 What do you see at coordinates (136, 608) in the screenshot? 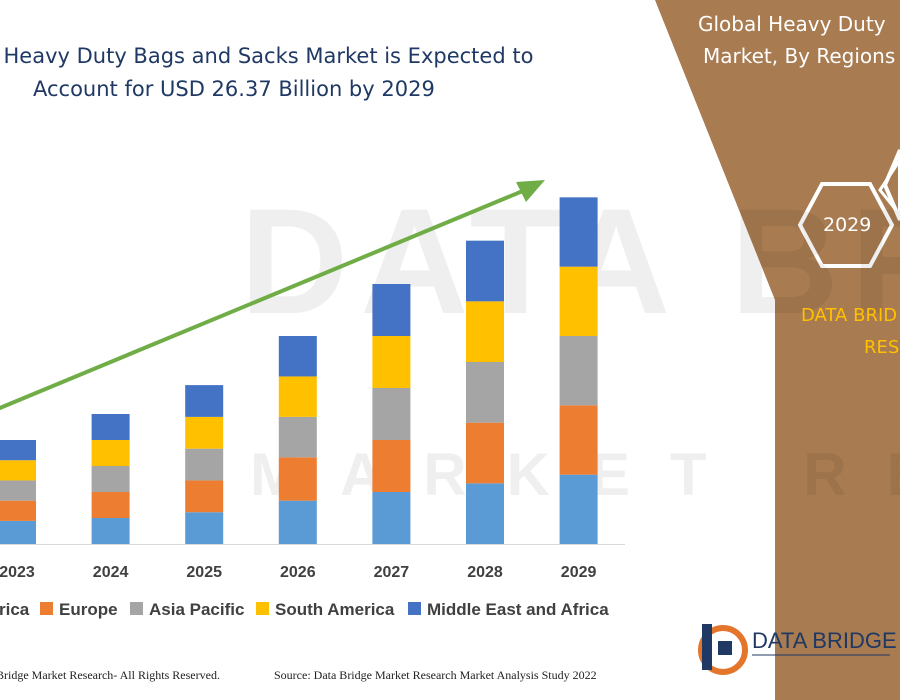
I see `legend-swatch-asia-pacific` at bounding box center [136, 608].